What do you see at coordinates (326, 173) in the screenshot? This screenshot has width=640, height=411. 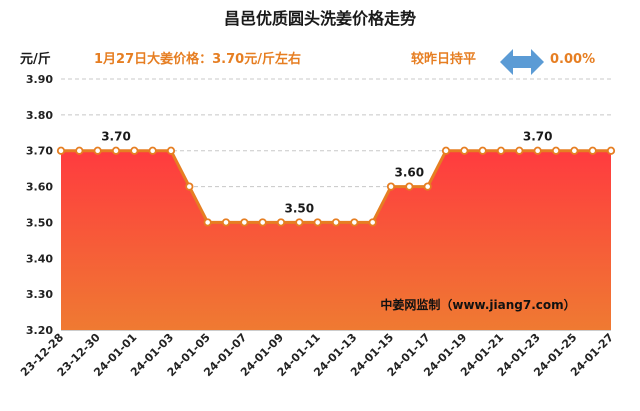 I see `data-labels: 3.70 3.50 3.60 3.70` at bounding box center [326, 173].